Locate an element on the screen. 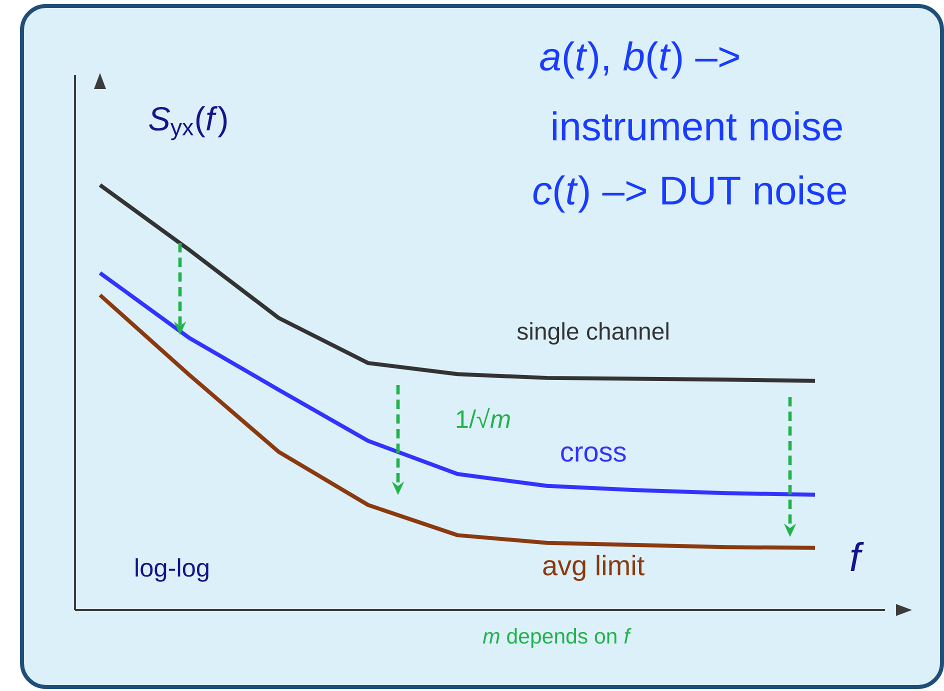 The image size is (944, 691). series-label: cross is located at coordinates (593, 454).